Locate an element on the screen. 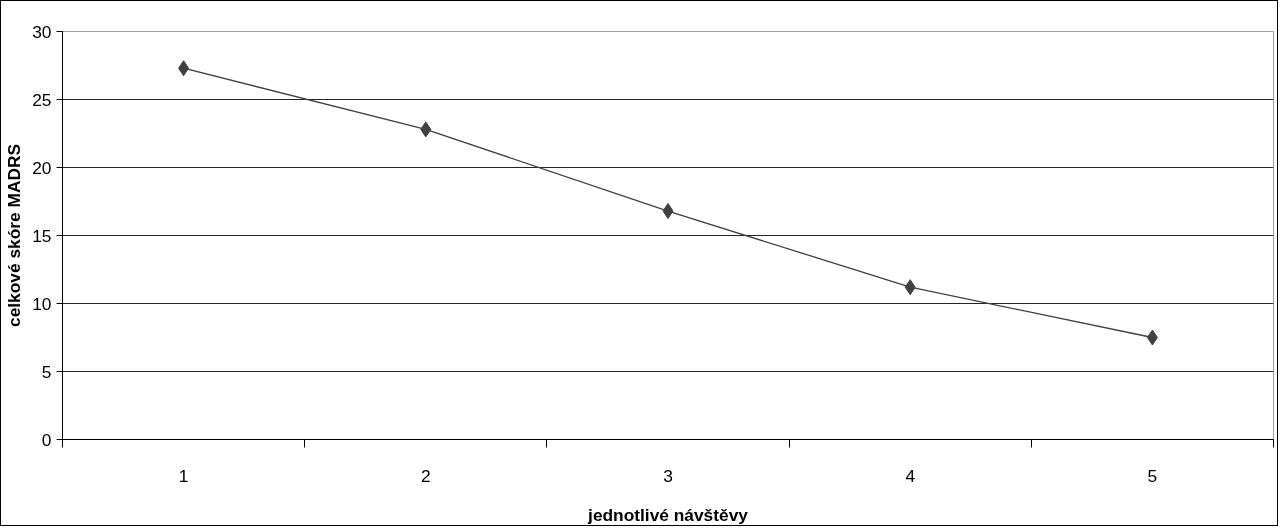  y-tick-label: 5 is located at coordinates (46, 371).